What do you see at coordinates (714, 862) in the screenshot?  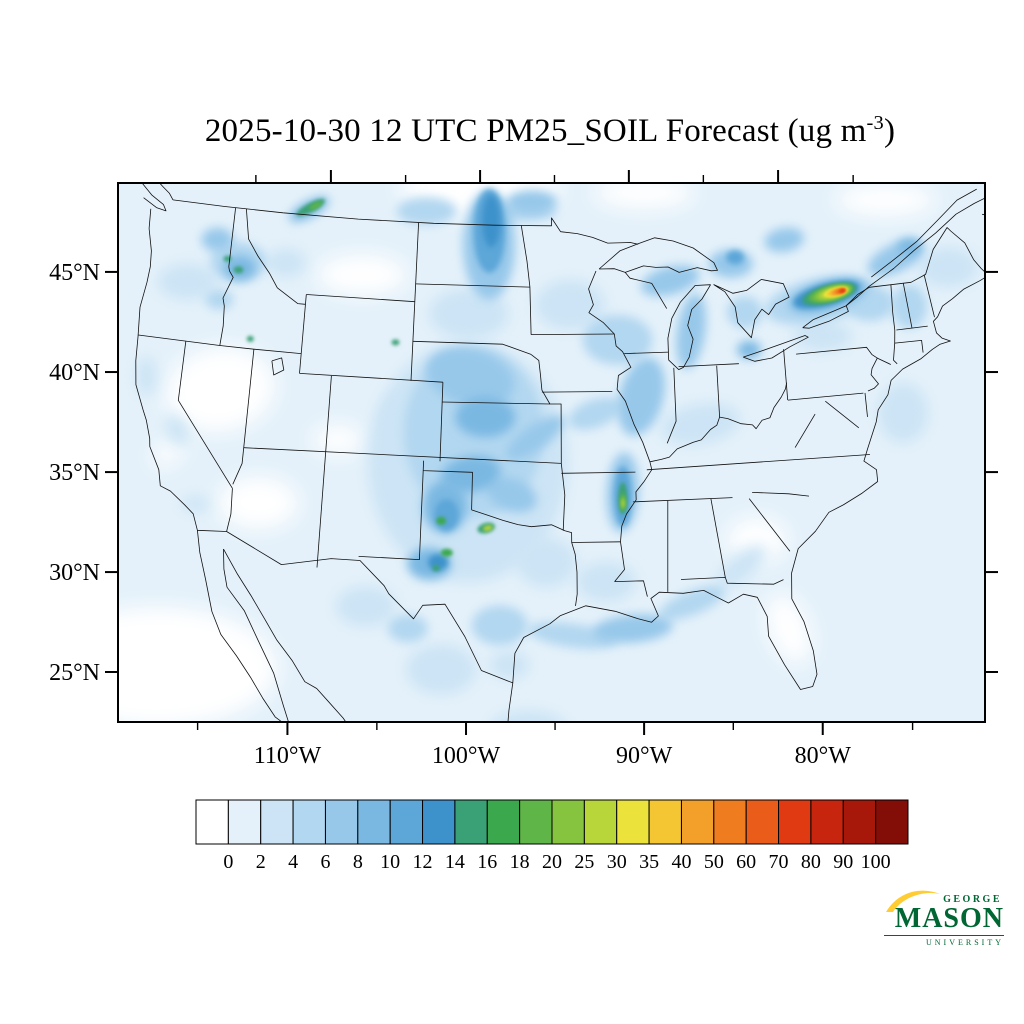 I see `colorbar-tick-label: 50` at bounding box center [714, 862].